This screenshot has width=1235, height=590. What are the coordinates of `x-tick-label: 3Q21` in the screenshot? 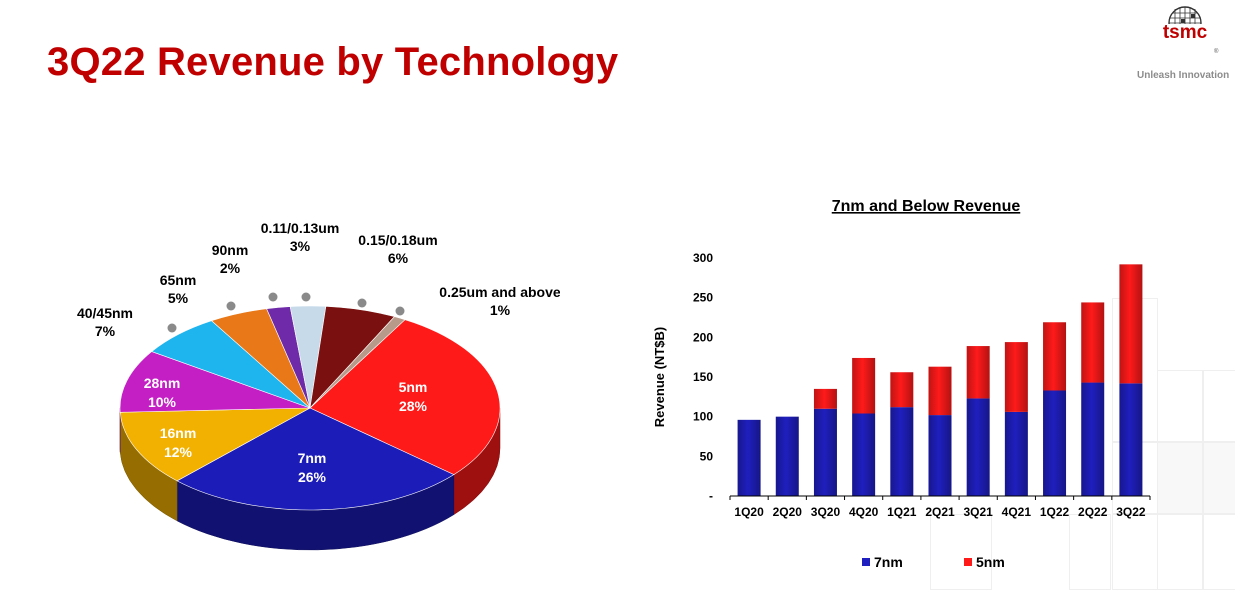 It's located at (979, 512).